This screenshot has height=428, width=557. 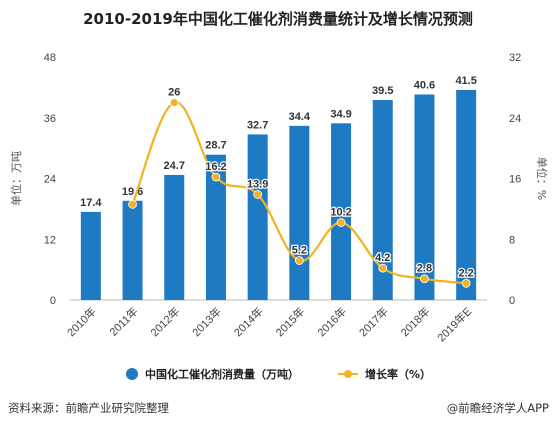 I want to click on bar-value-label: 41.5, so click(x=465, y=81).